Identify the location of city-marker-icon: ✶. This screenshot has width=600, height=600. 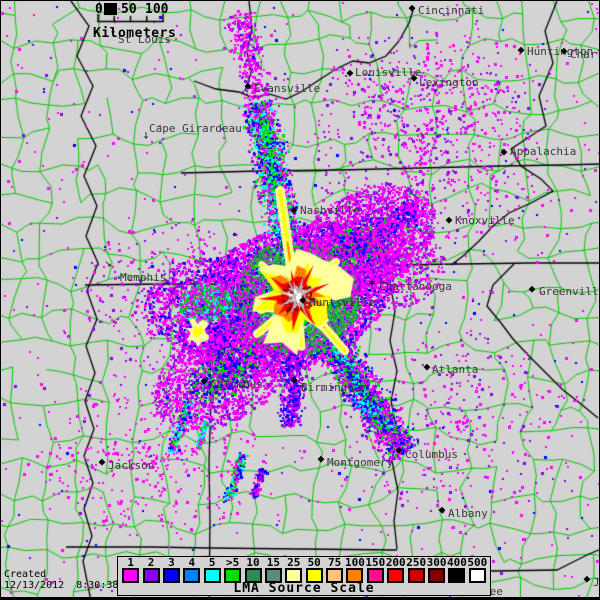
(372, 283).